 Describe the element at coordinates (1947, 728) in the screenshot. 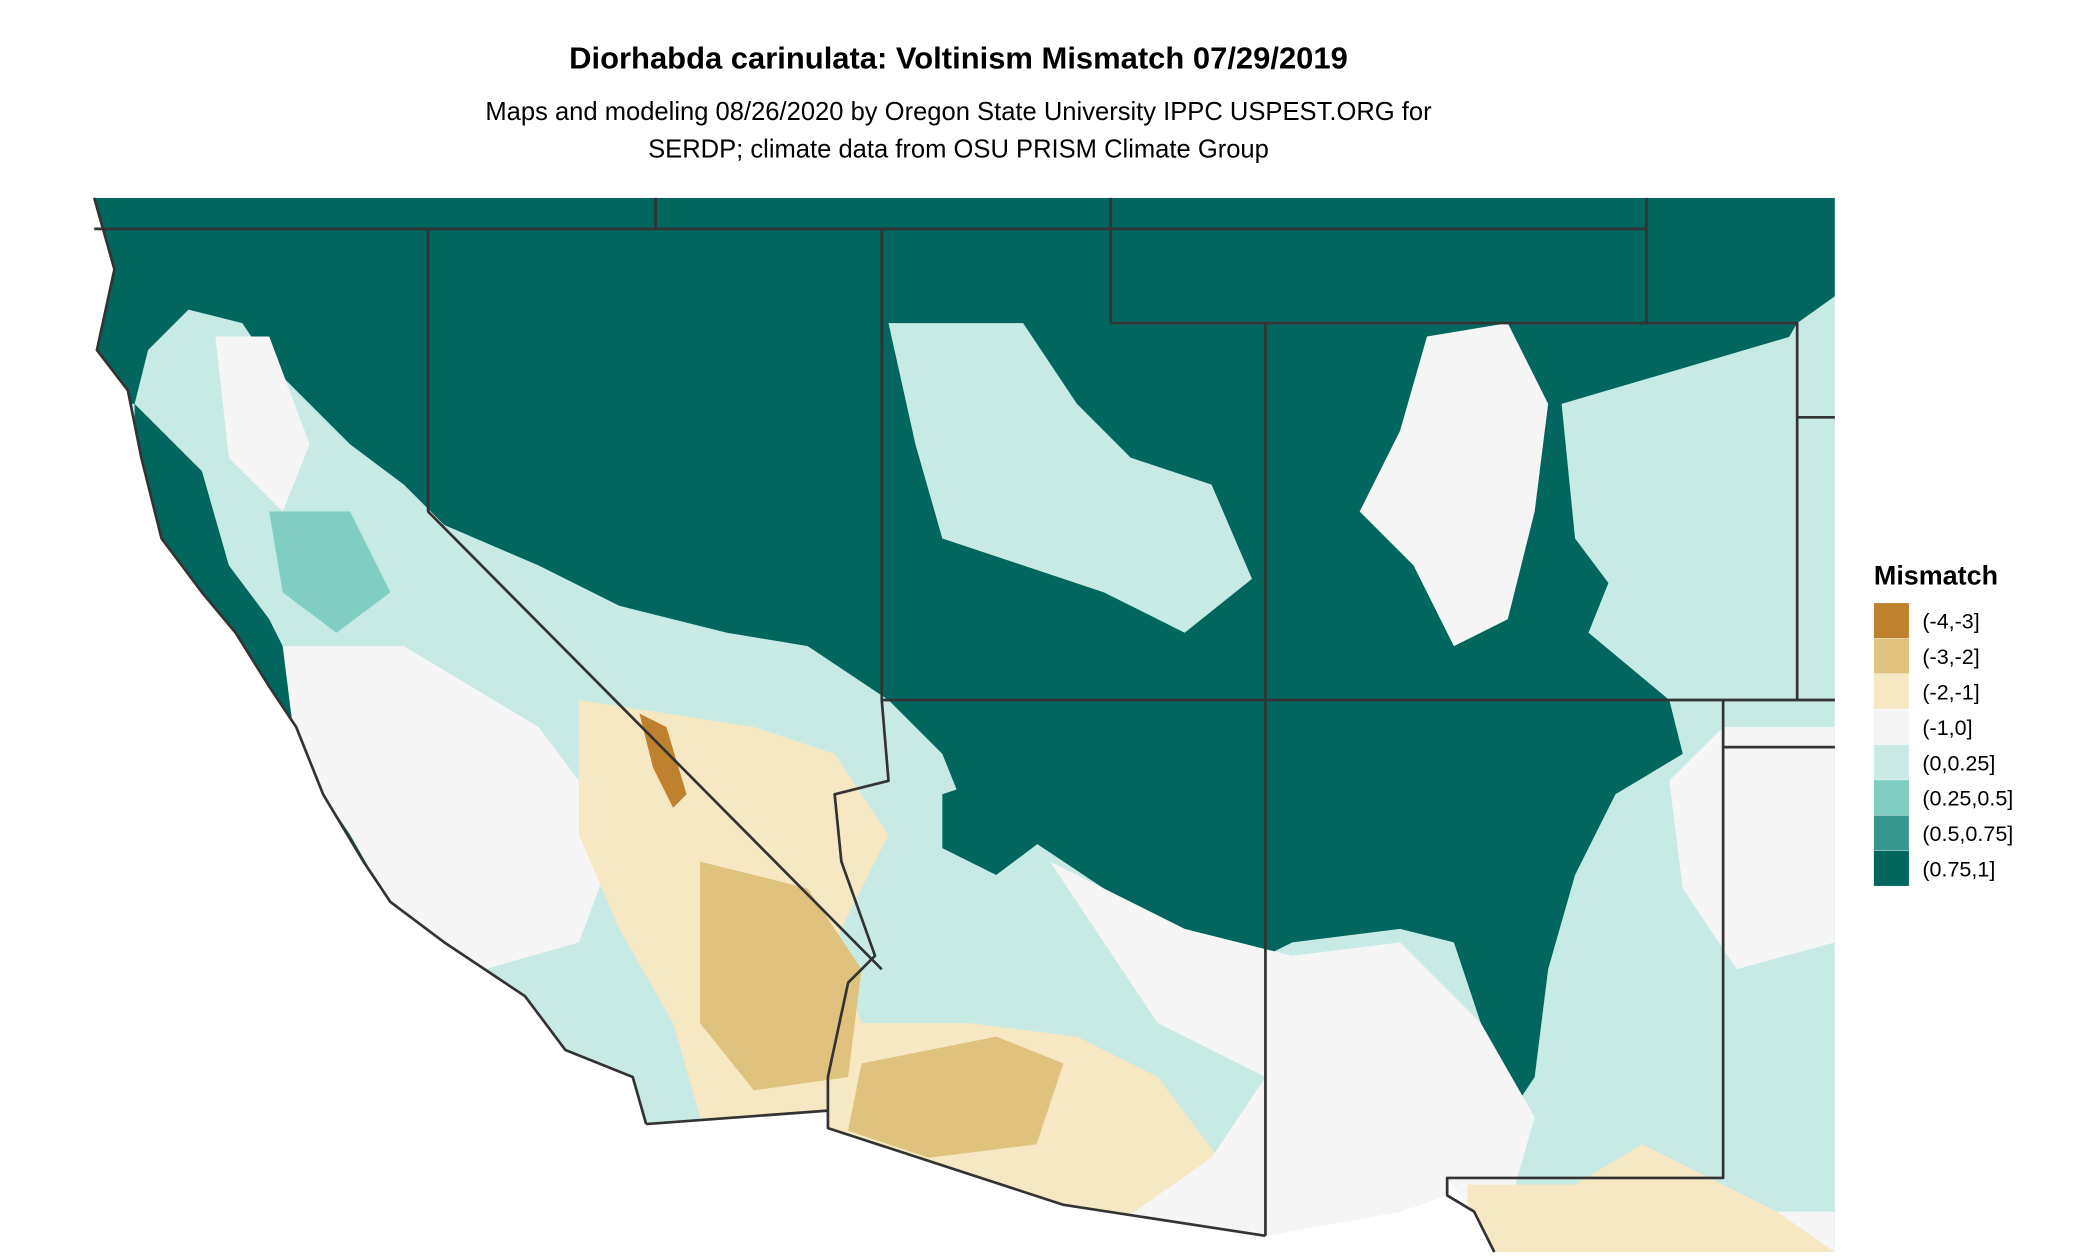

I see `legend-label: (-1,0]` at that location.